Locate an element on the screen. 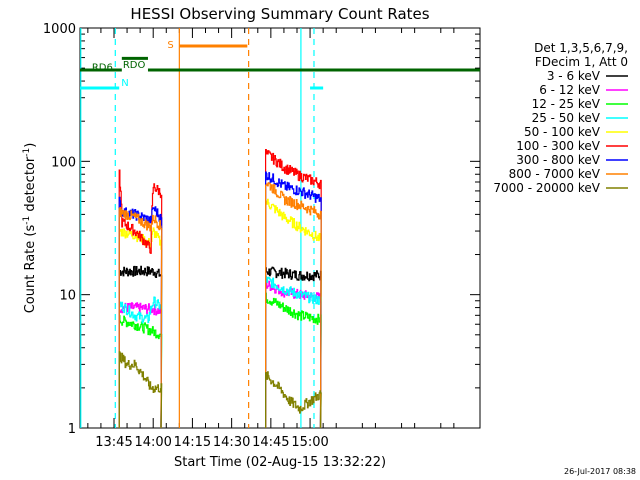 This screenshot has height=480, width=640. flag-bar-label: N is located at coordinates (124, 83).